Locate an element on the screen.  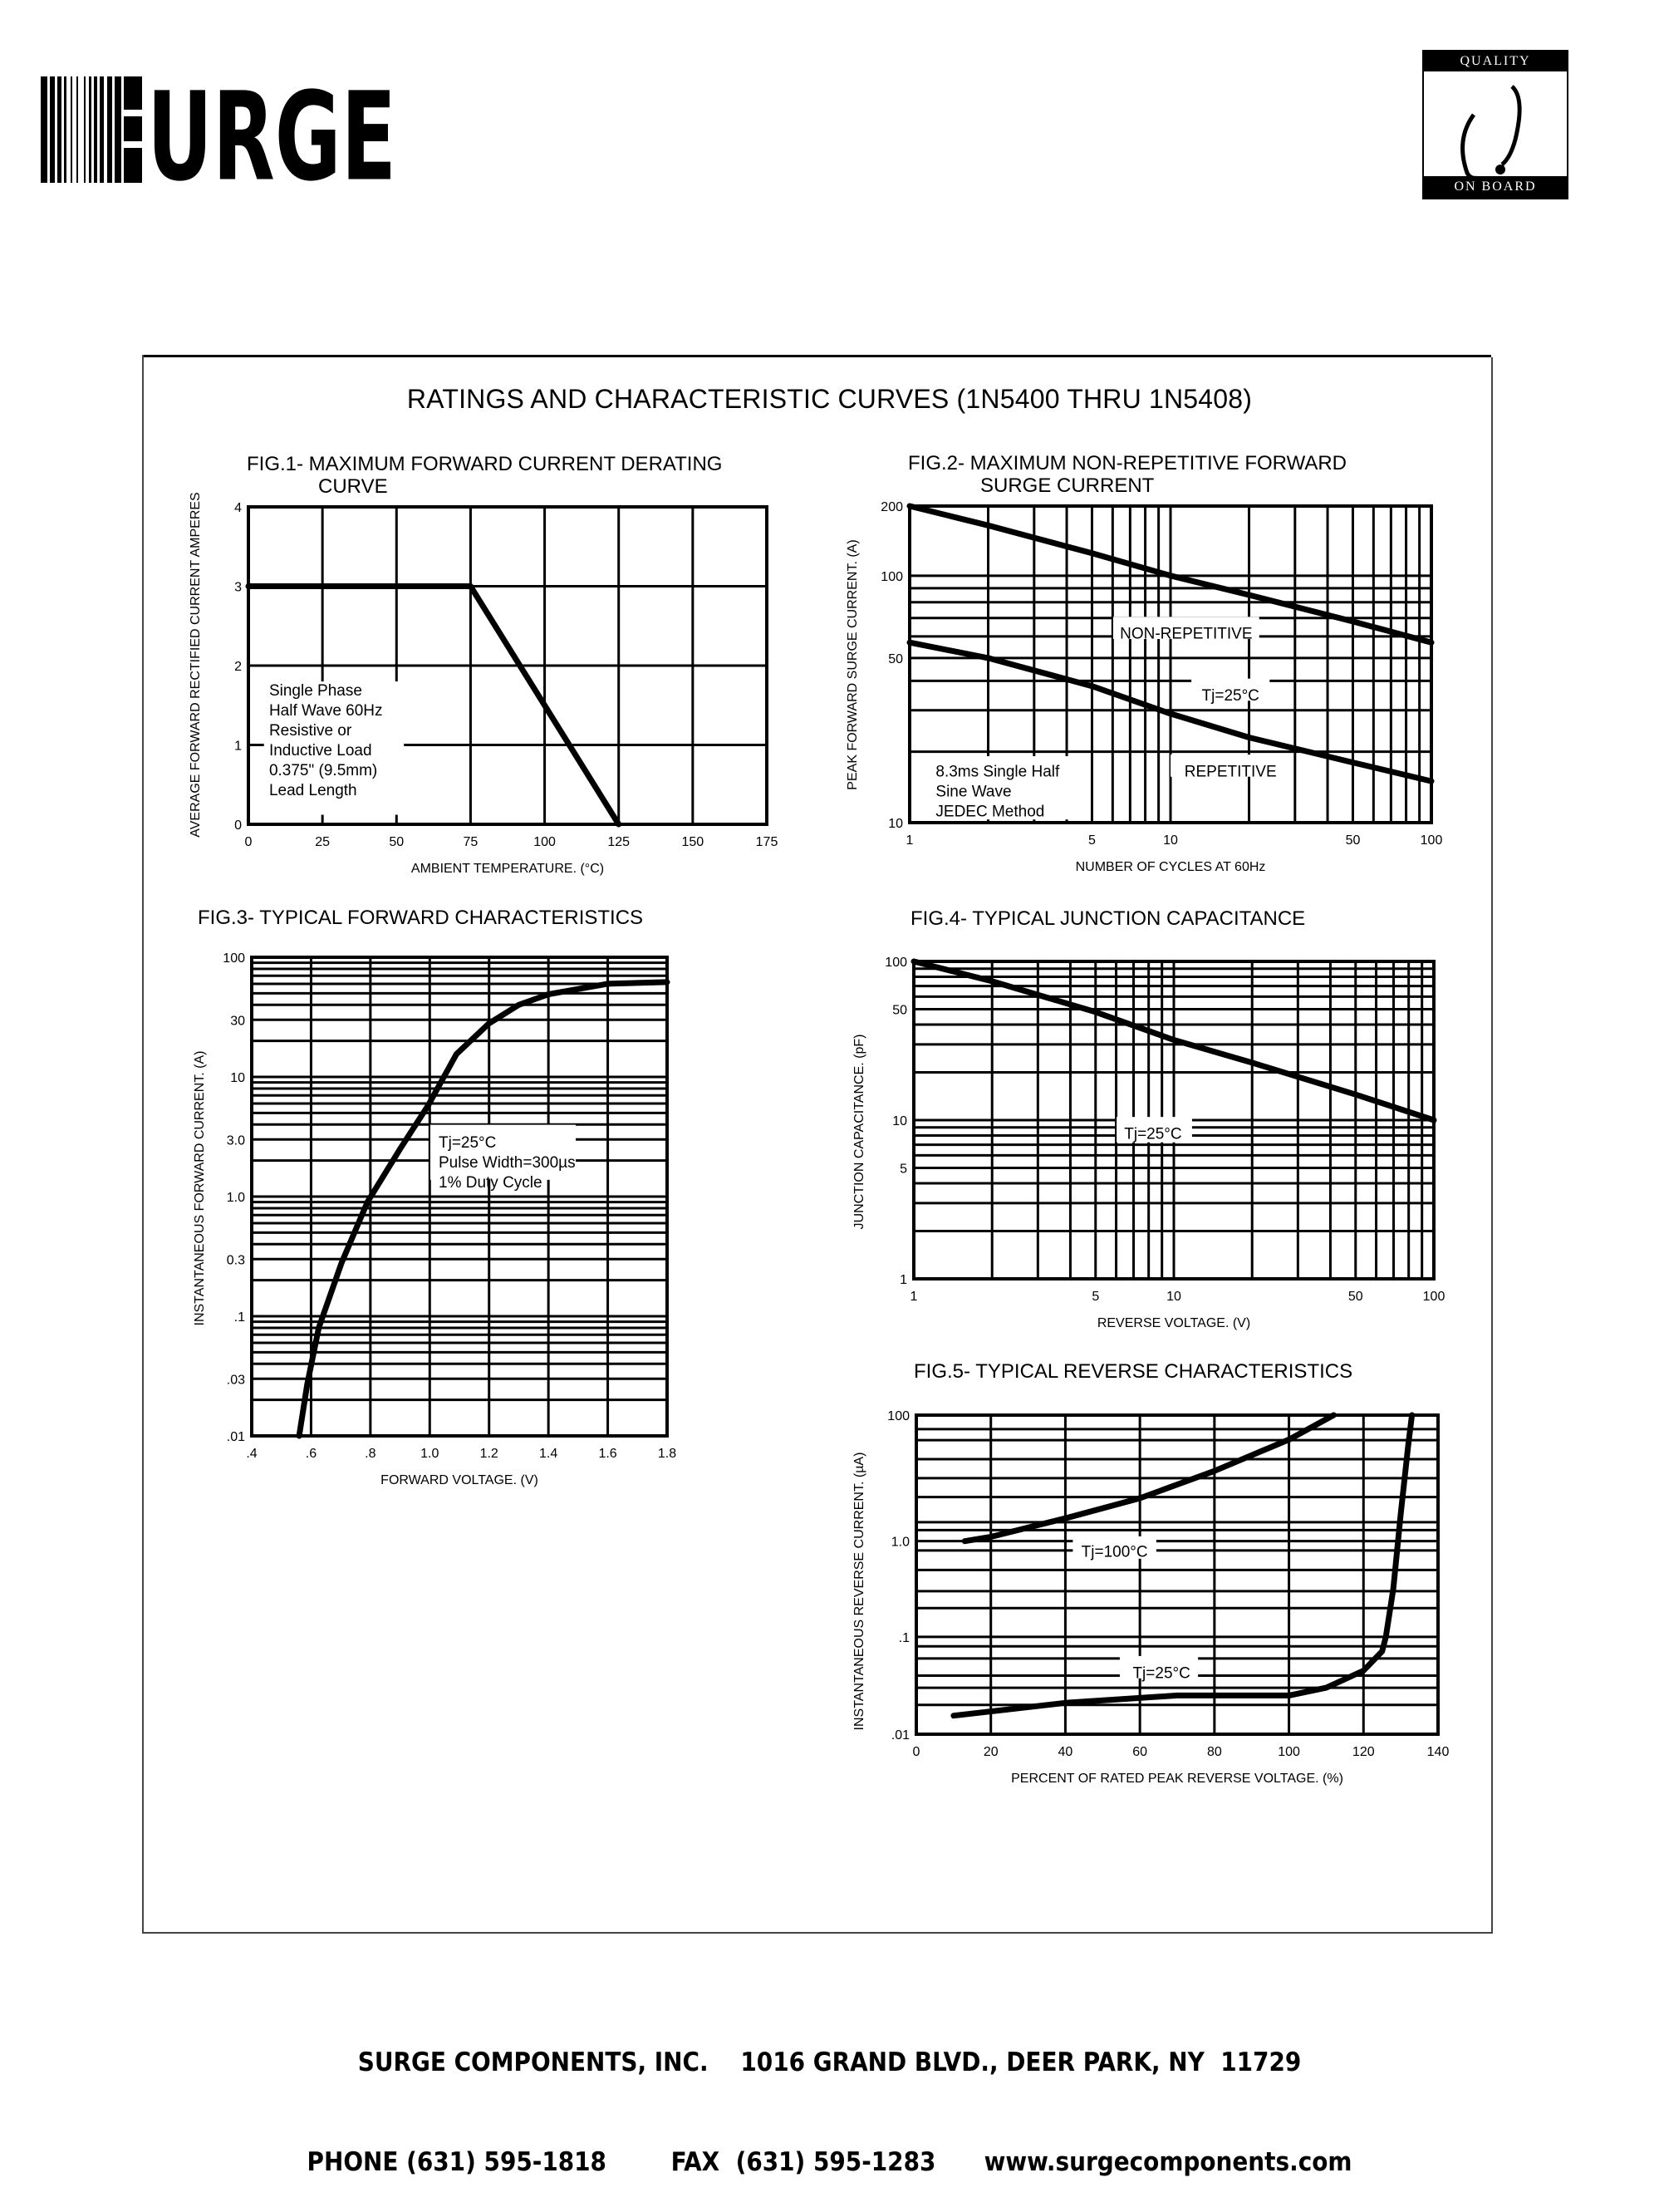
annotation-text: Lead Length is located at coordinates (313, 791).